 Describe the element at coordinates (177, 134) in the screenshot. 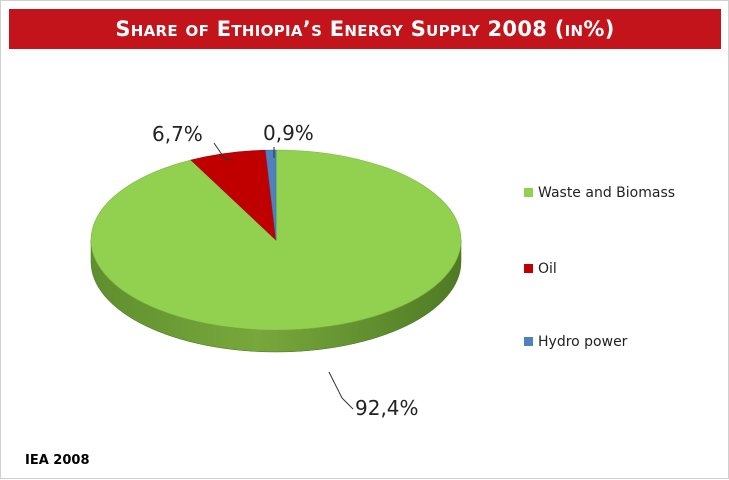

I see `data-label-oil: 6,7%` at that location.